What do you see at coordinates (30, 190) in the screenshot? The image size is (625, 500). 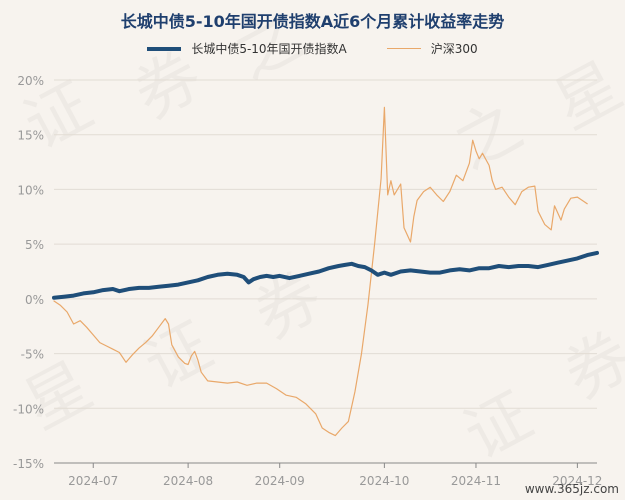 I see `y-tick-label: 10%` at bounding box center [30, 190].